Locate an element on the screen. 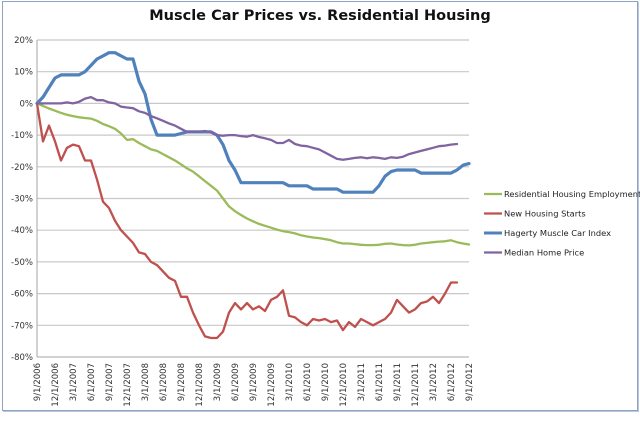  x-tick-label: 12/1/2008 is located at coordinates (200, 385).